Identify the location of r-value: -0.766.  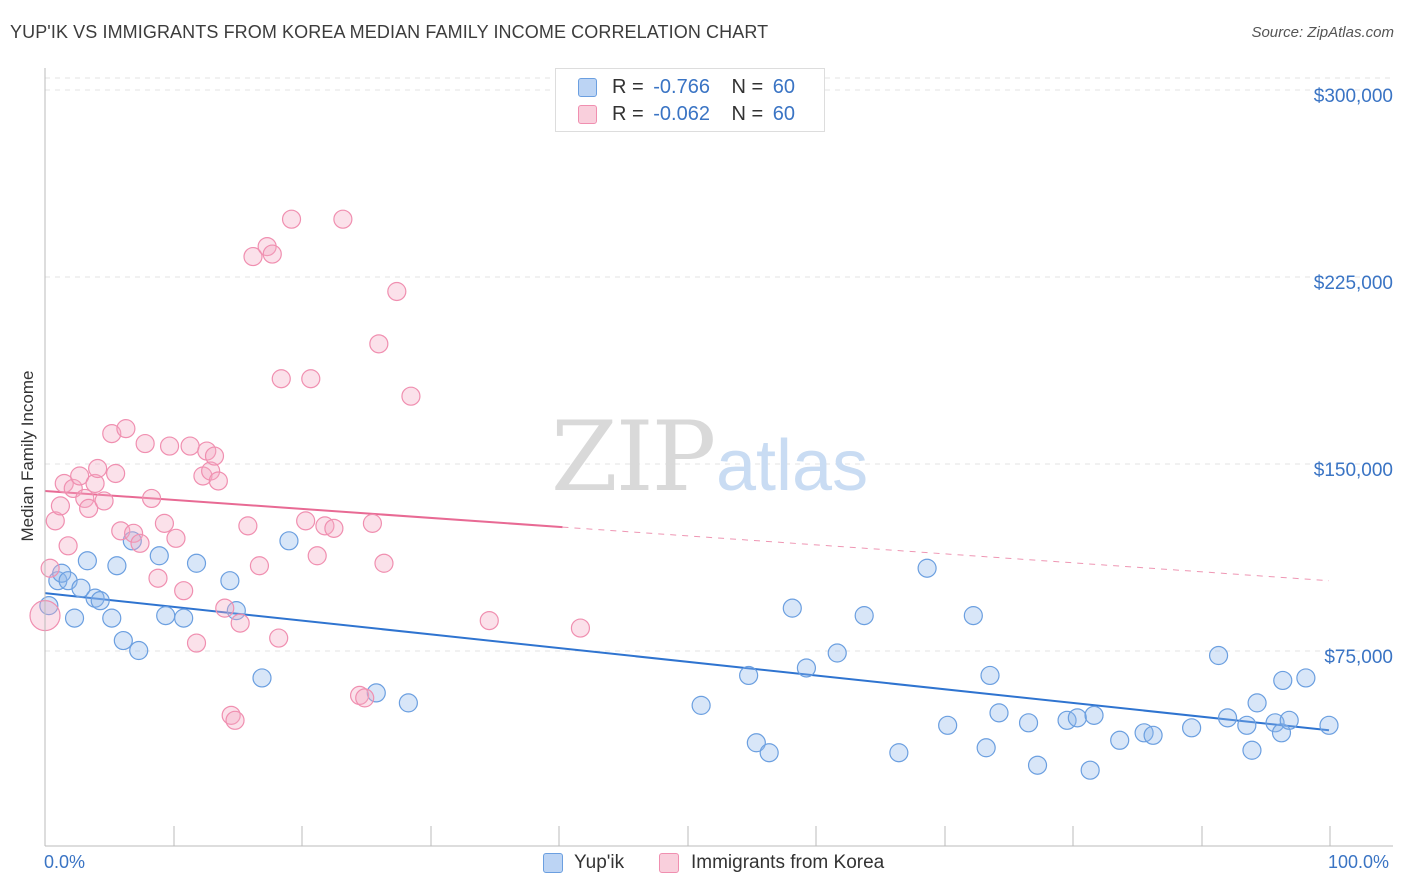
(681, 87).